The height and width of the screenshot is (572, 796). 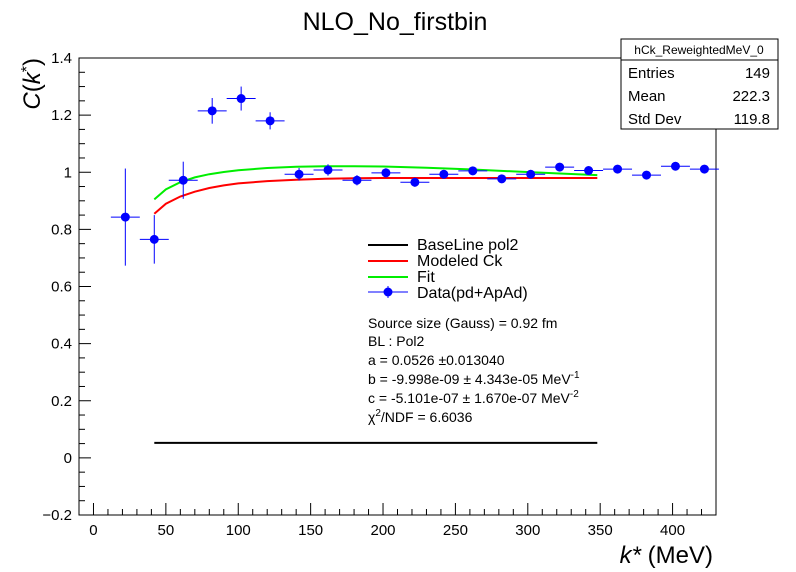 What do you see at coordinates (238, 530) in the screenshot?
I see `x-tick-label: 100` at bounding box center [238, 530].